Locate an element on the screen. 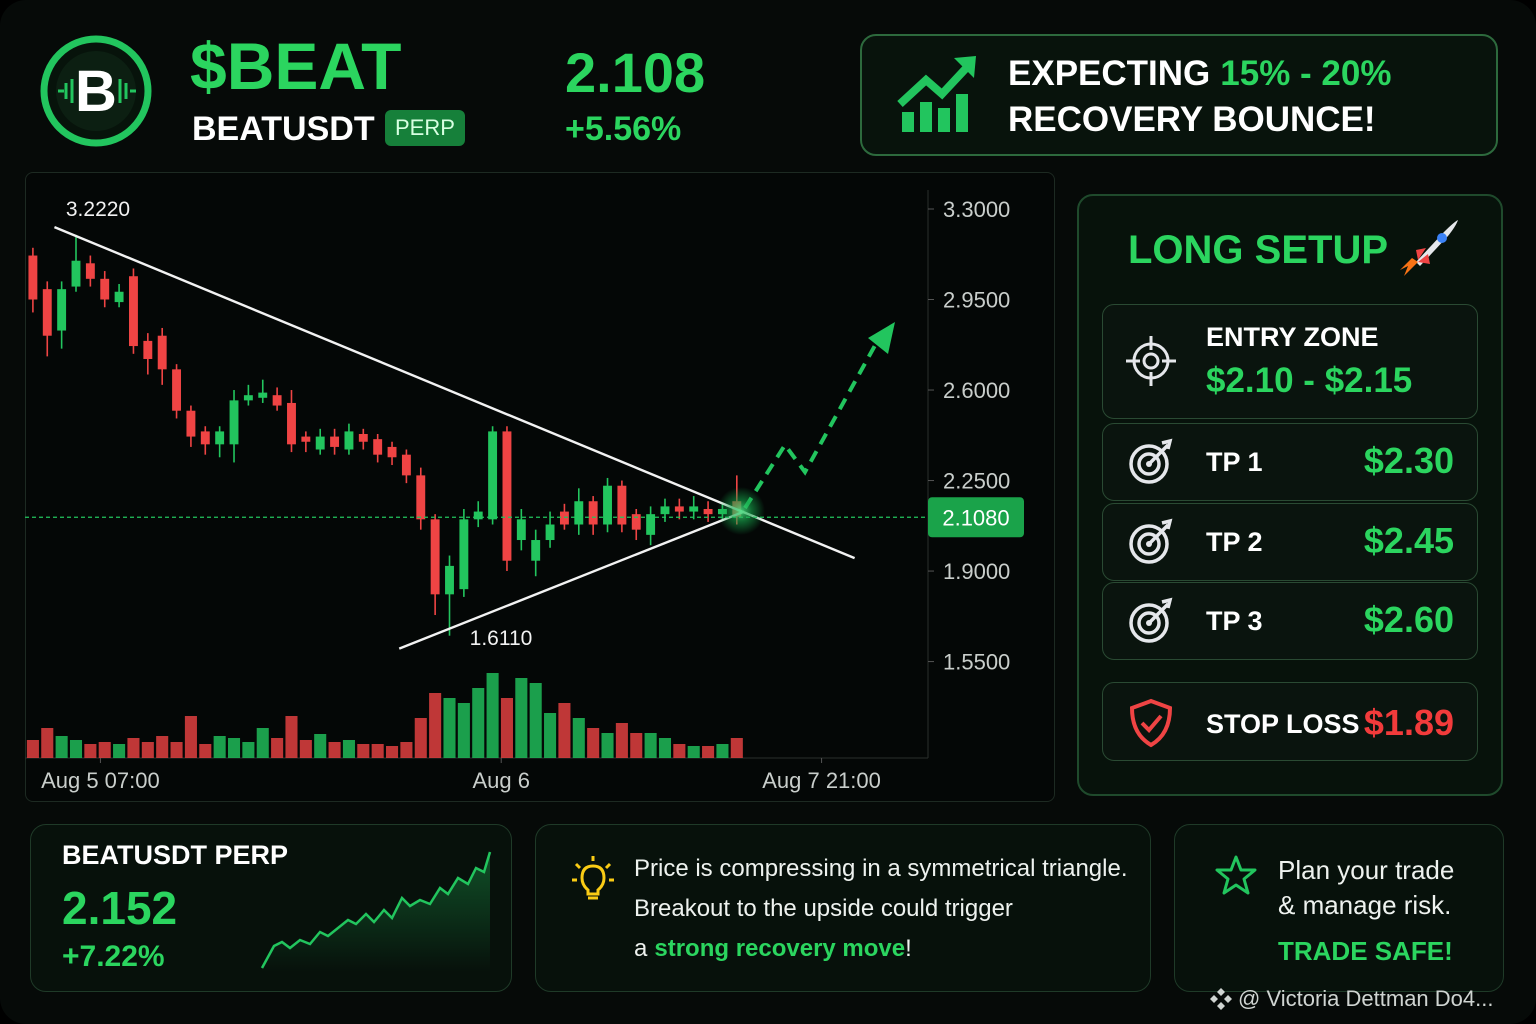  banner-lead: EXPECTING is located at coordinates (1109, 73).